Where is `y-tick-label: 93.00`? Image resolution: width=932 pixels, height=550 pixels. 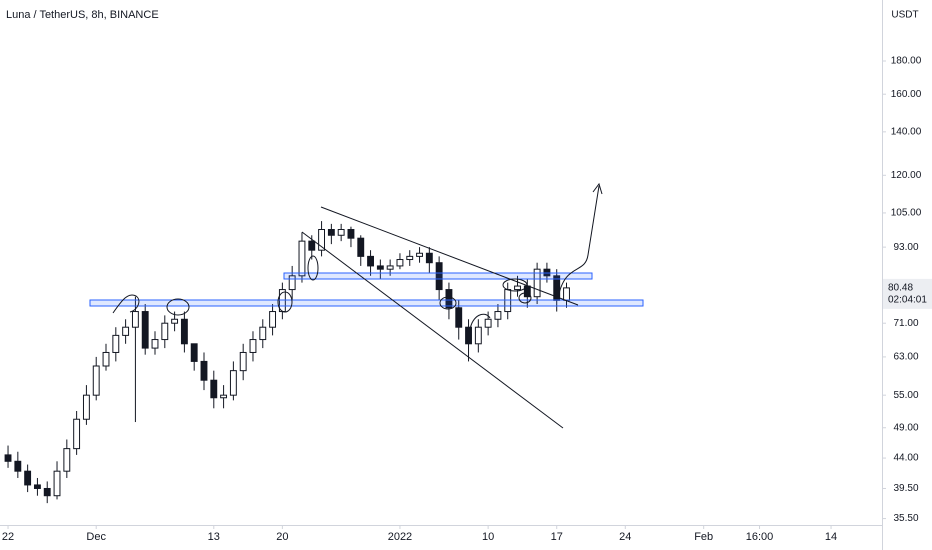 y-tick-label: 93.00 is located at coordinates (905, 247).